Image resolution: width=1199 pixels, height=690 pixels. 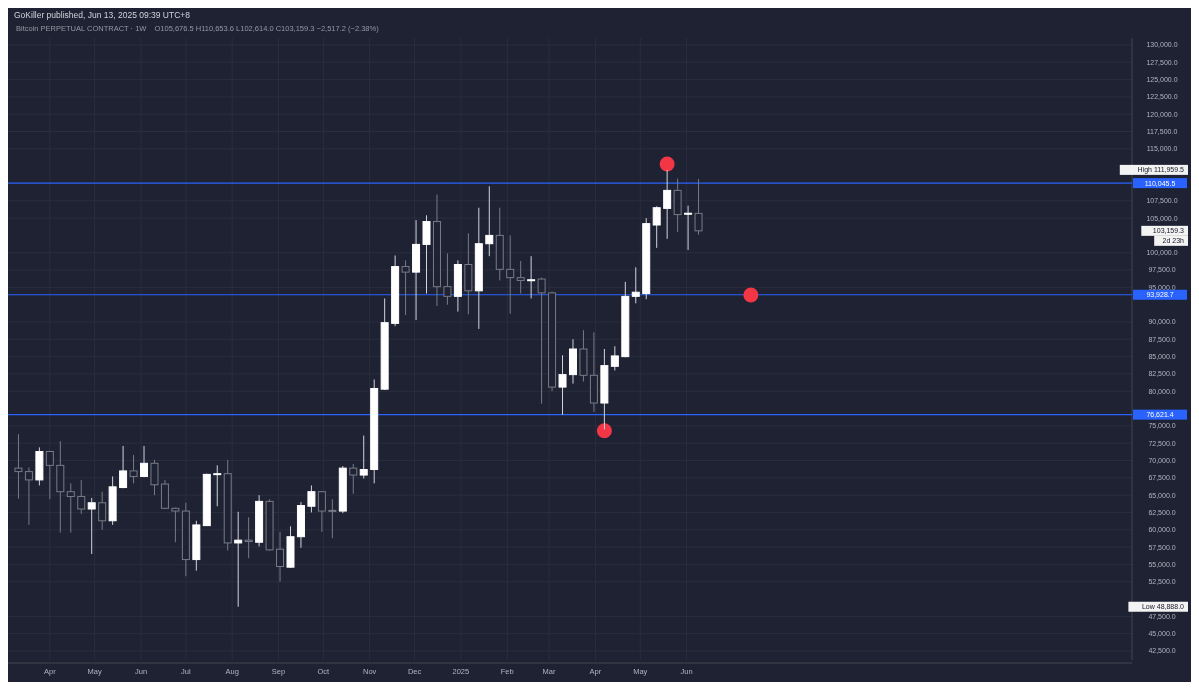 What do you see at coordinates (102, 15) in the screenshot?
I see `text: GoKiller published, Jun 13, 2025 09:39 UTC+8` at bounding box center [102, 15].